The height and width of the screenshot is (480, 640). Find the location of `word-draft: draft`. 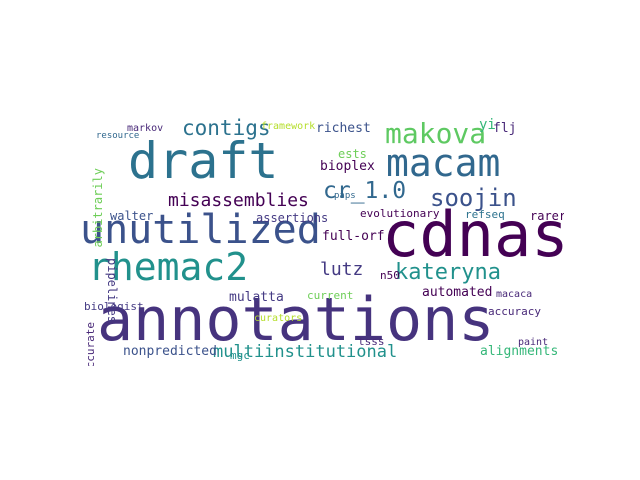

word-draft: draft is located at coordinates (203, 161).